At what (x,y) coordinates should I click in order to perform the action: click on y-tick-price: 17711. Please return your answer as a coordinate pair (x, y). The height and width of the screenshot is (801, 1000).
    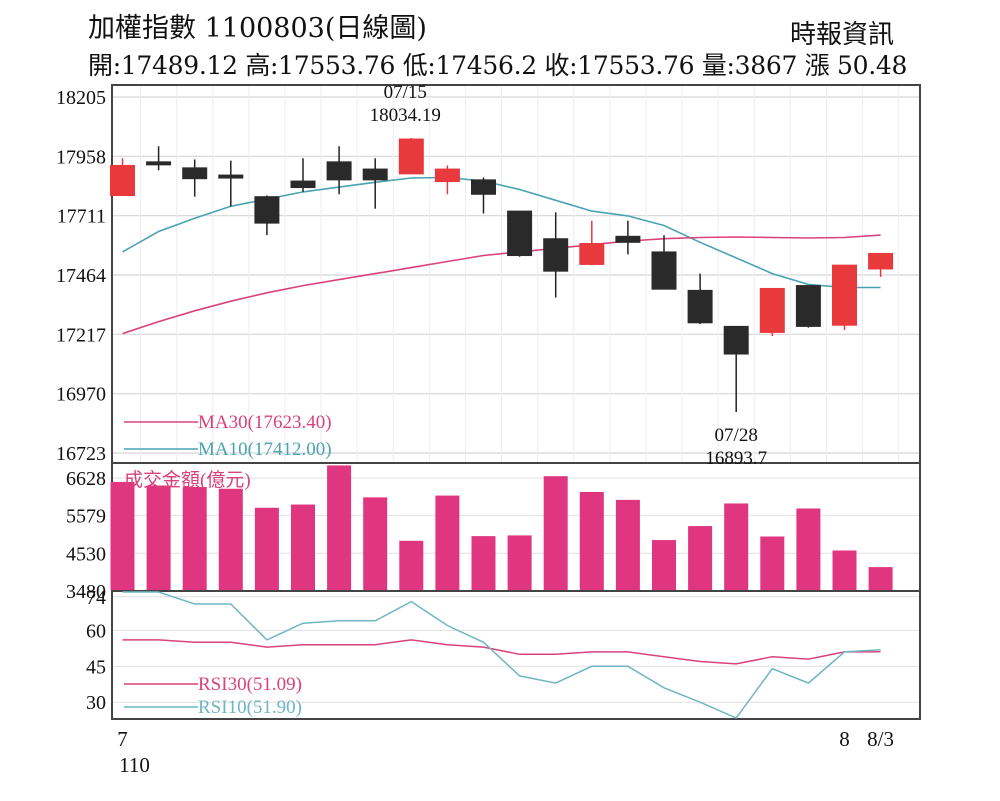
    Looking at the image, I should click on (81, 217).